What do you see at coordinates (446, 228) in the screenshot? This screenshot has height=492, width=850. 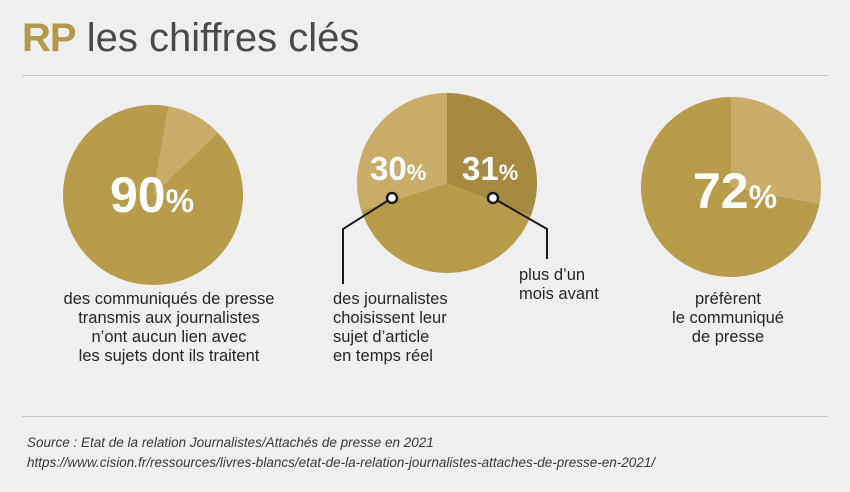 I see `pie2-slice-other` at bounding box center [446, 228].